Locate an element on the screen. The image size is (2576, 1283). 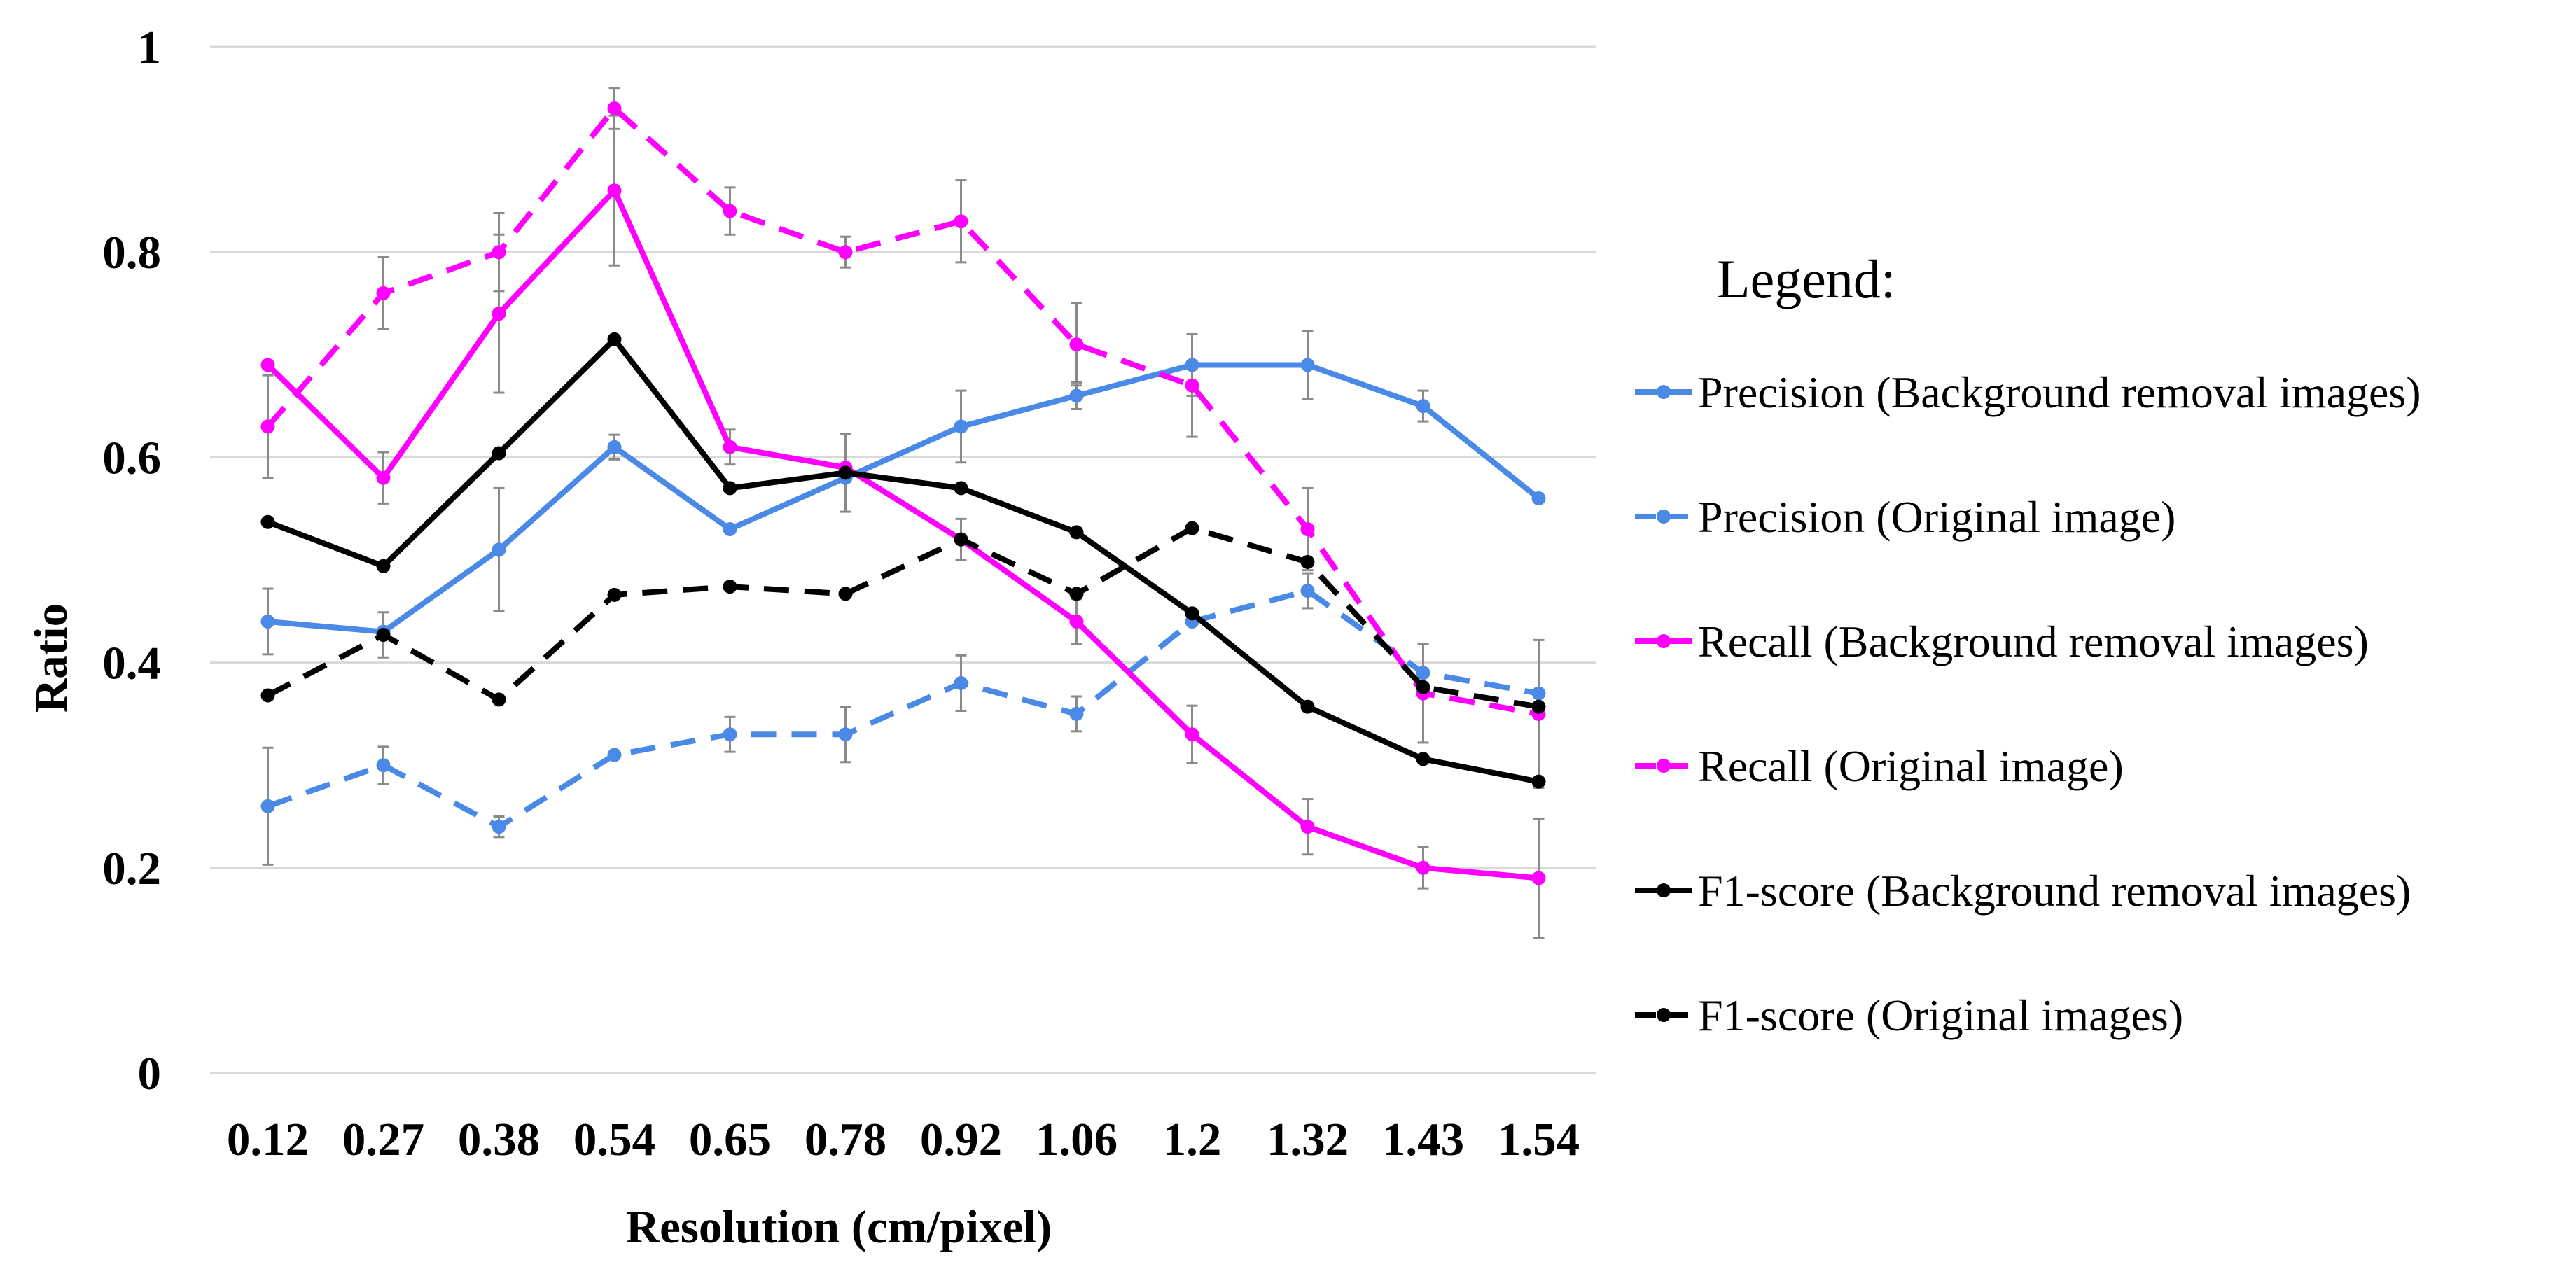
x-tick-label: 0.12 is located at coordinates (268, 1139).